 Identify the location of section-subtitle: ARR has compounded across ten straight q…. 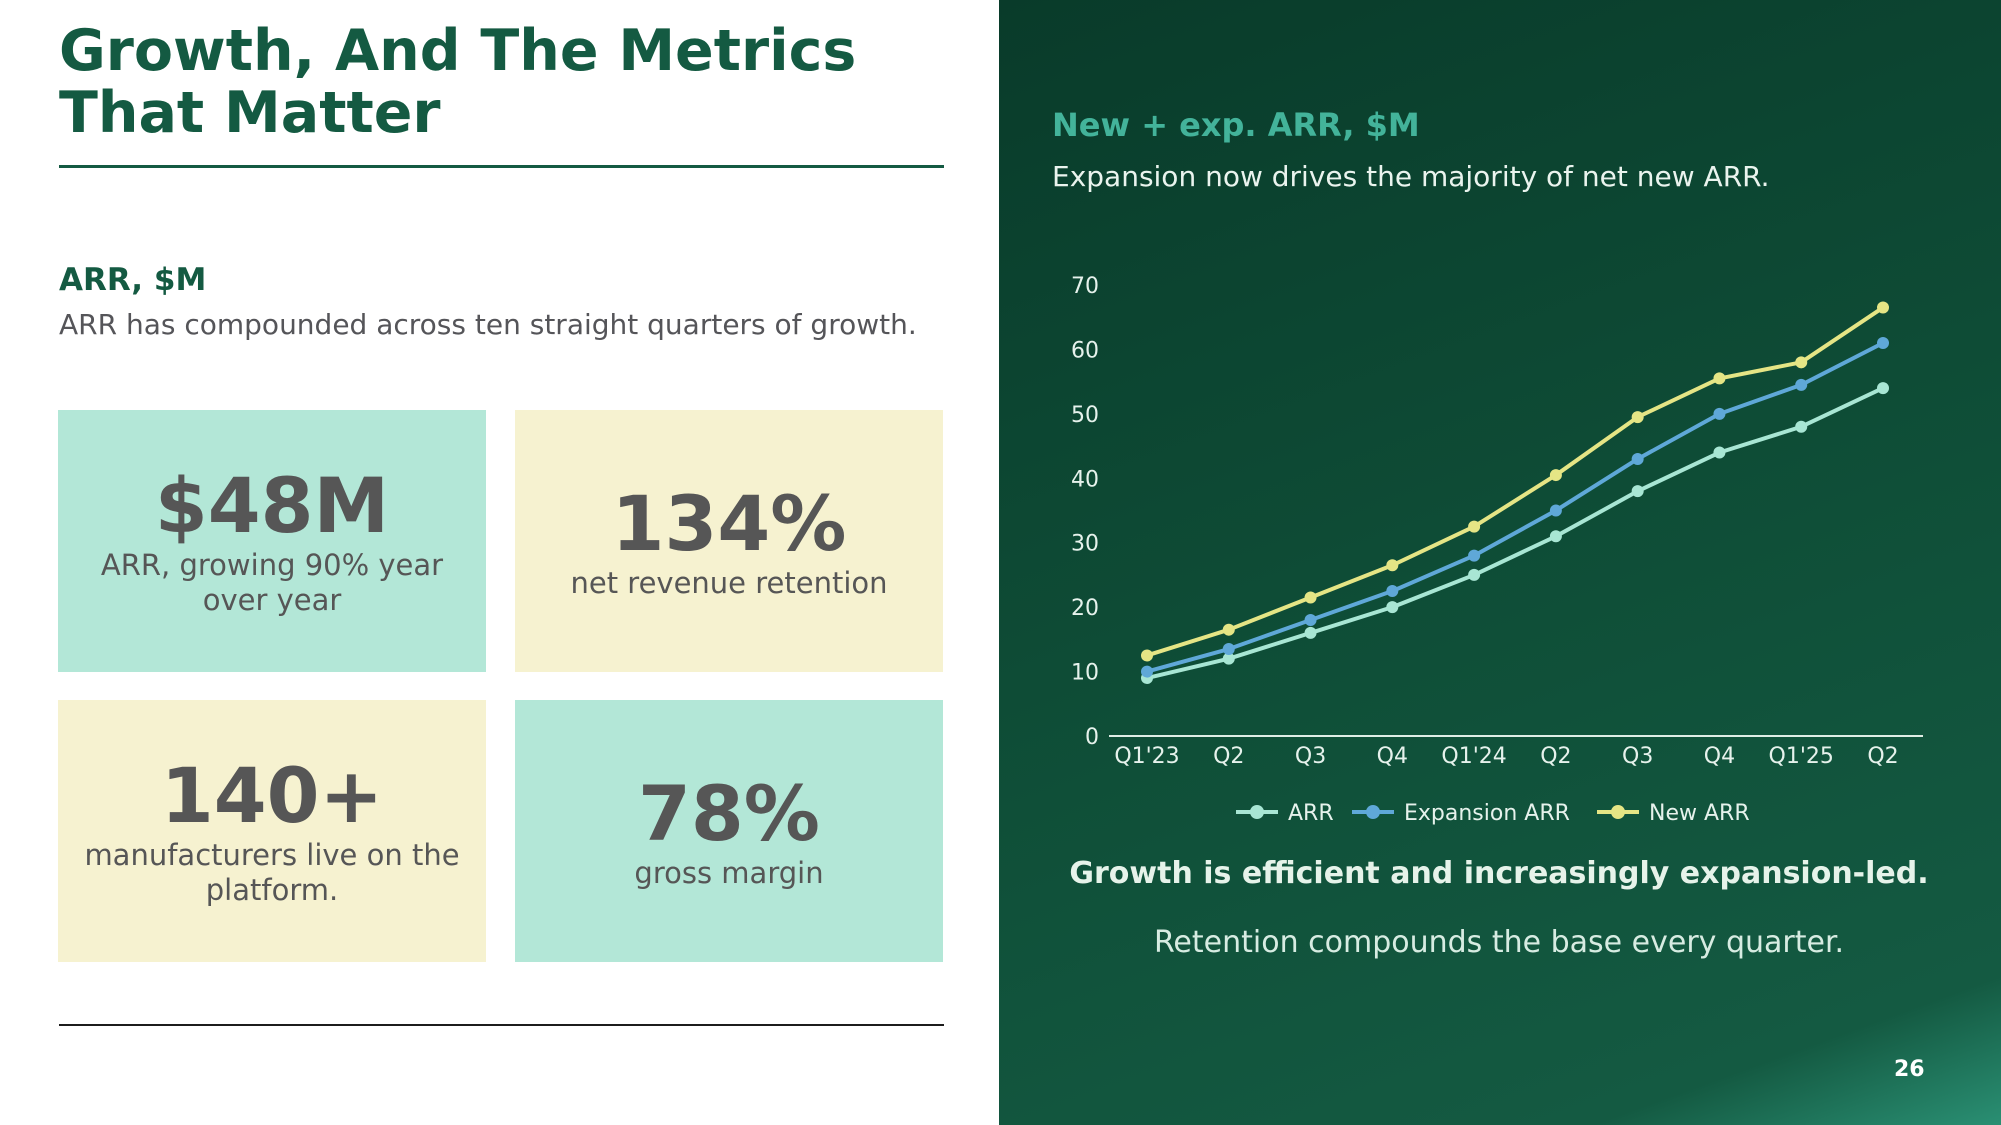
(488, 324).